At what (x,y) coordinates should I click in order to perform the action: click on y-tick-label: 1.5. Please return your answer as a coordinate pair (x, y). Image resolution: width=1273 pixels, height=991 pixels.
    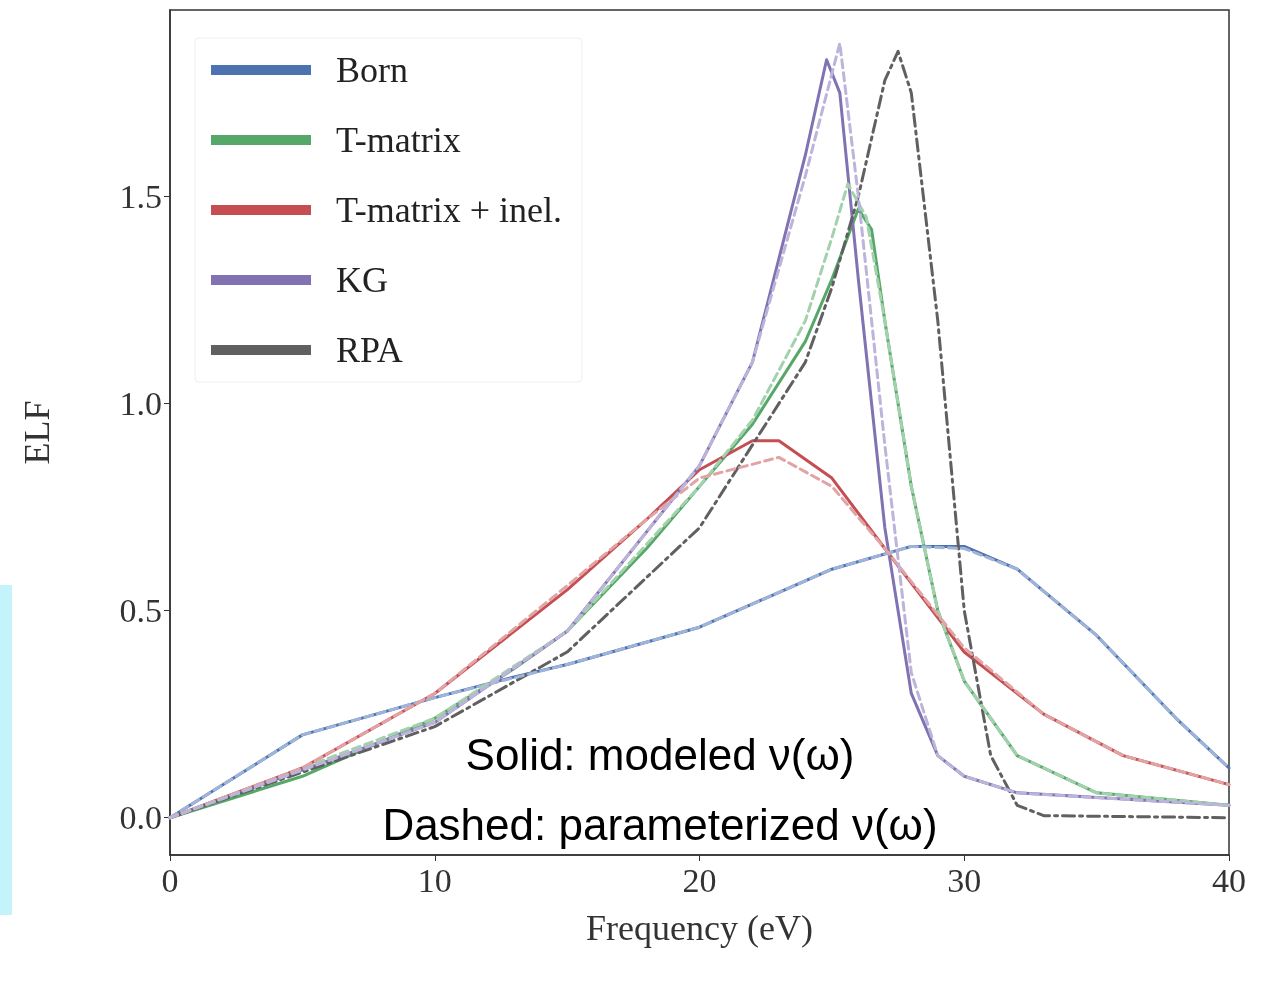
    Looking at the image, I should click on (140, 196).